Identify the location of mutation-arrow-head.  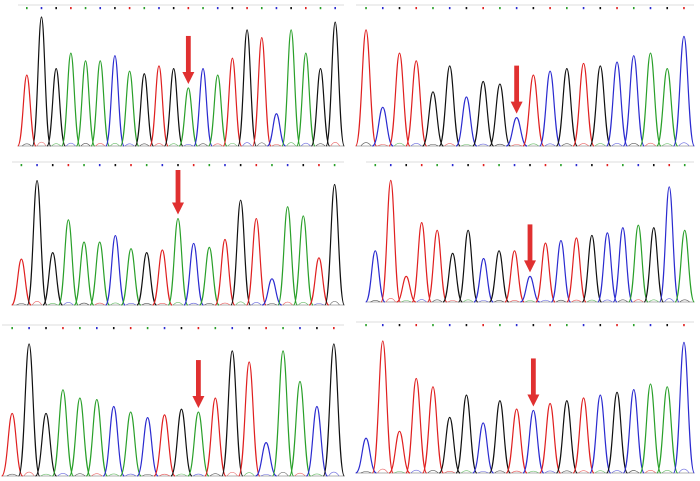
(530, 266).